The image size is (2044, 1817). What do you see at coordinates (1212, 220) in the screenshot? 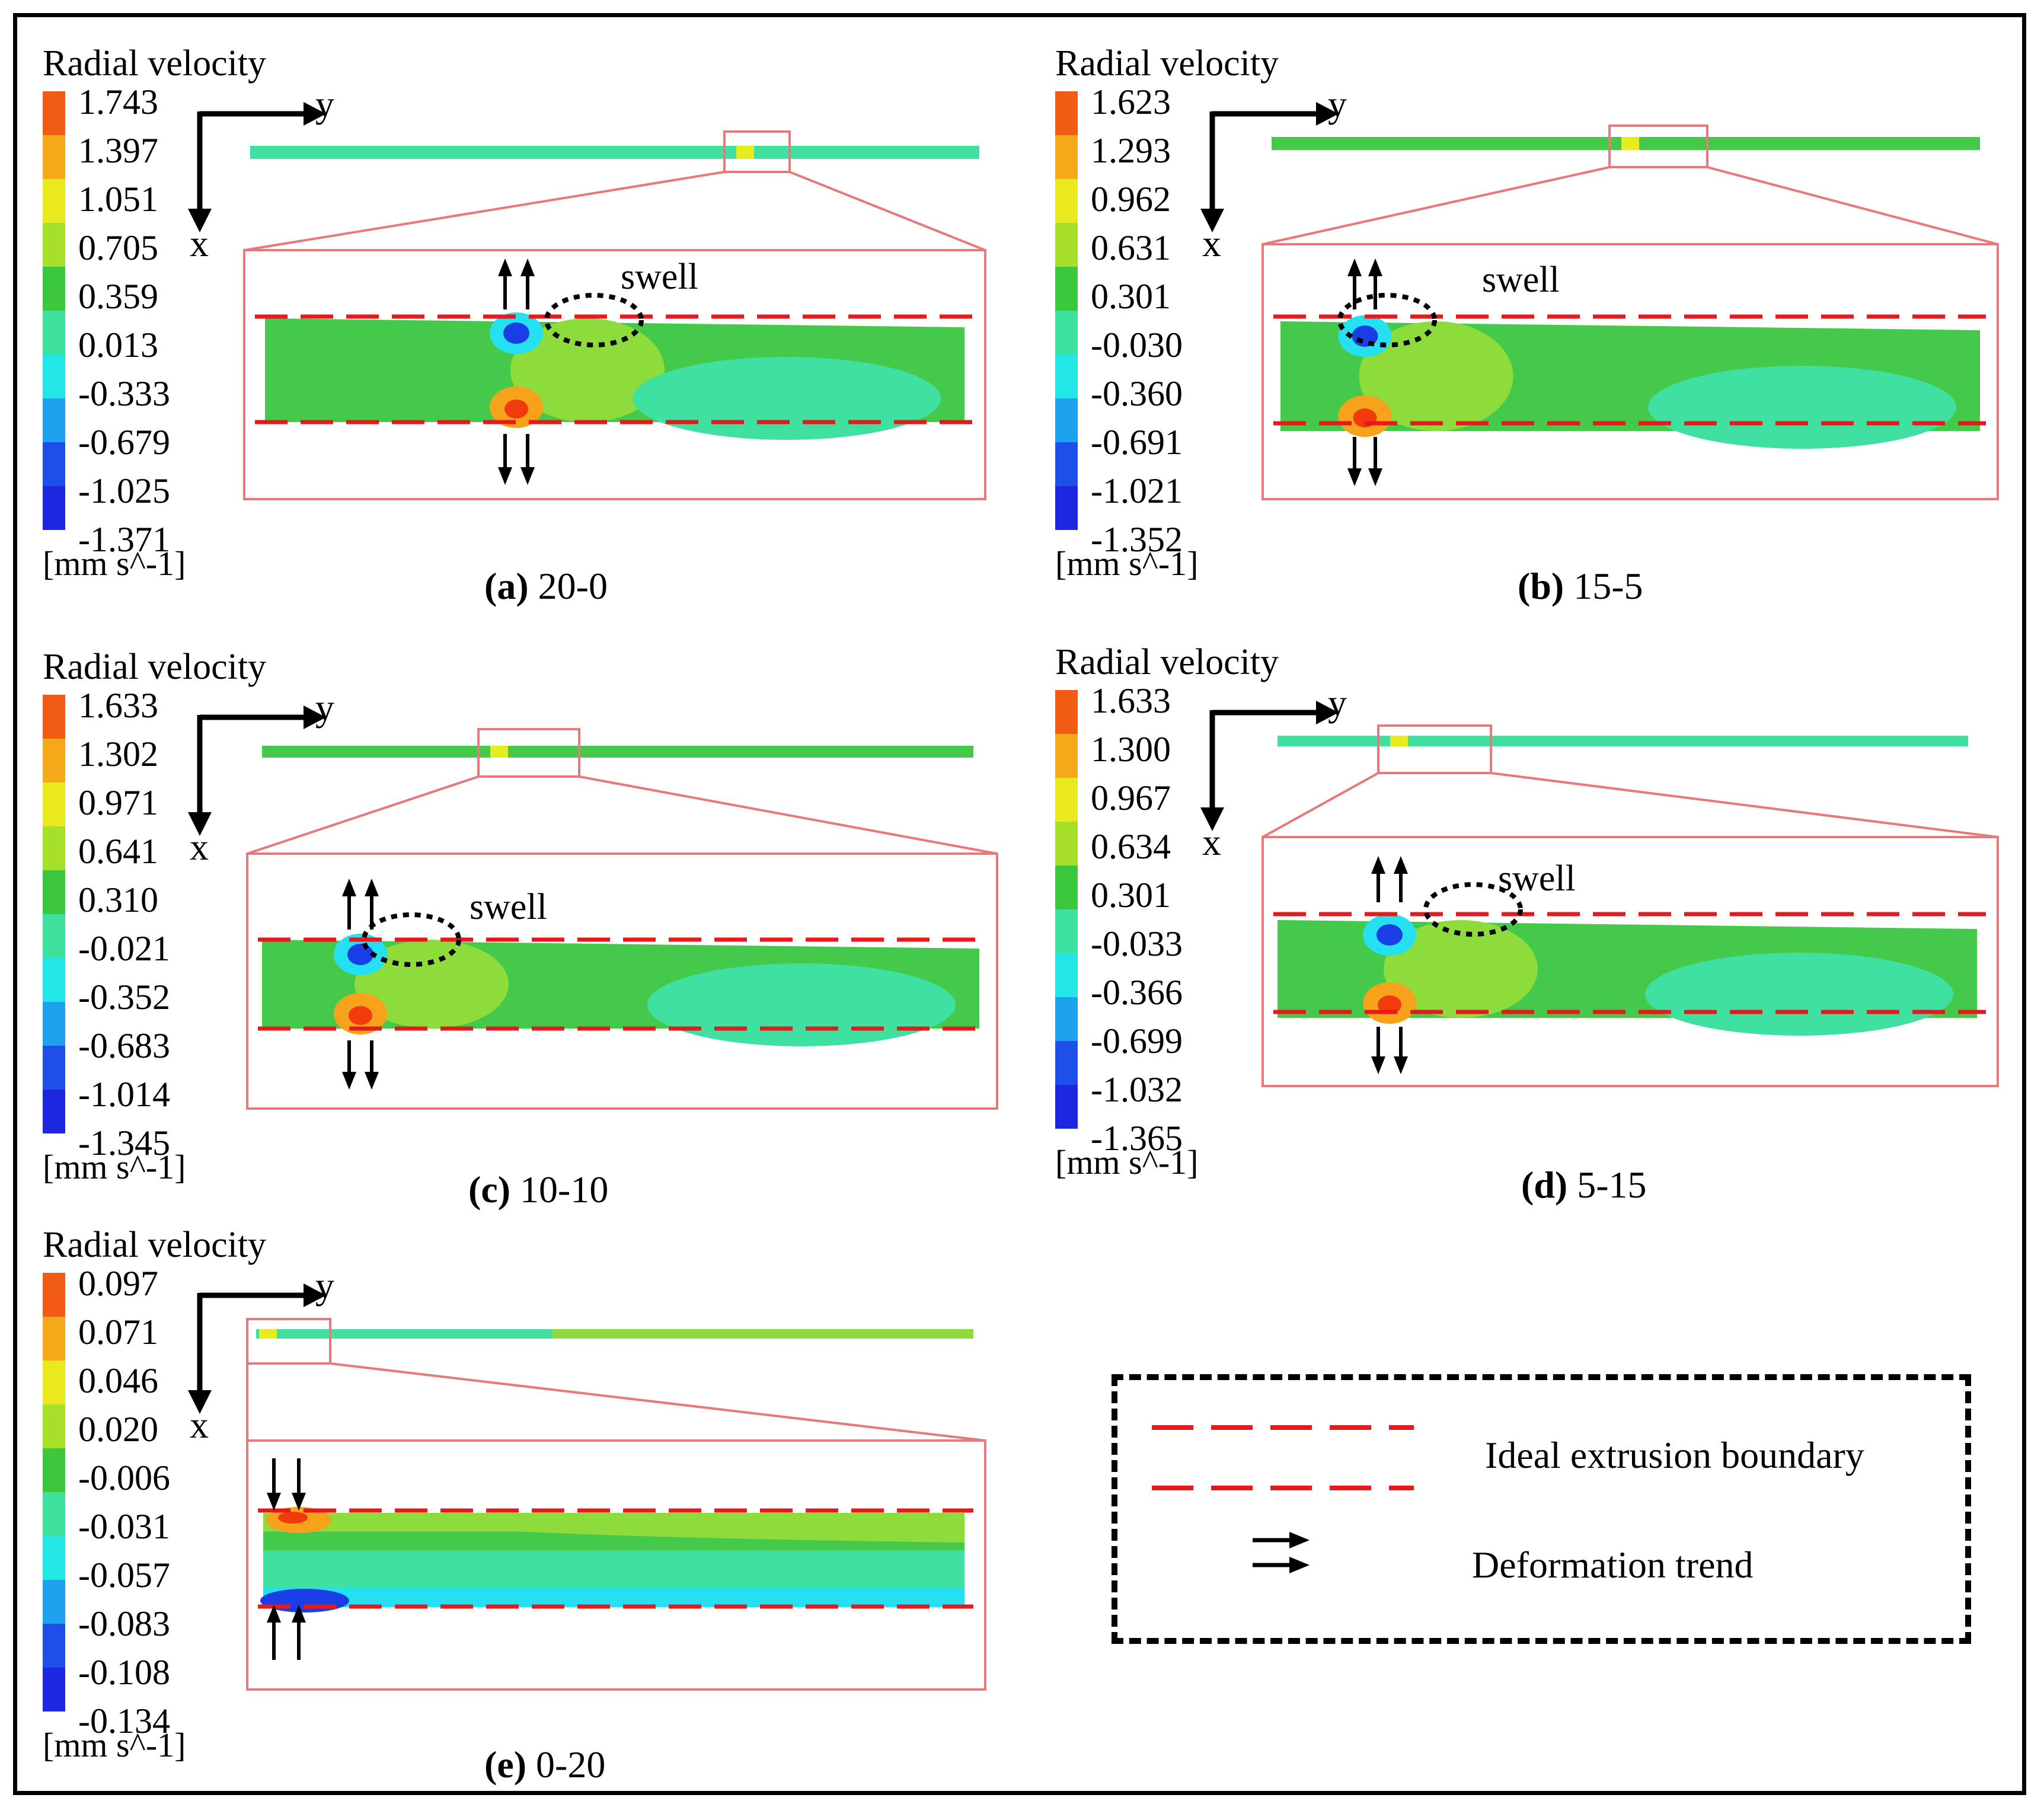
I see `x-axis-arrowhead` at bounding box center [1212, 220].